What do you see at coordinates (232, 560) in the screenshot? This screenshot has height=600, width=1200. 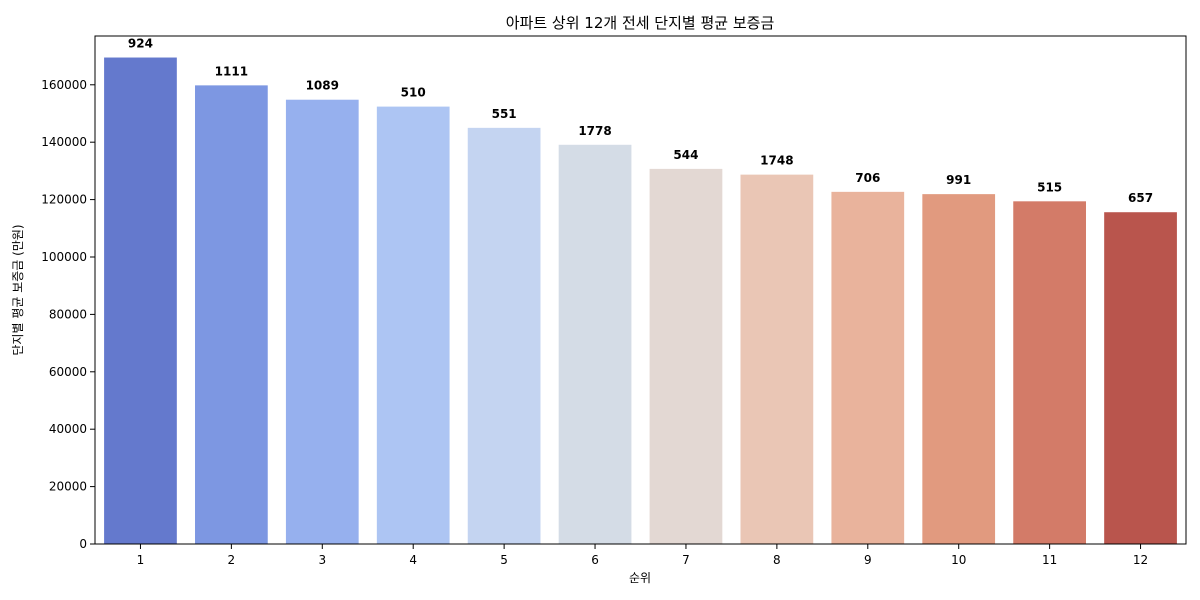 I see `x-tick-label-2: 2` at bounding box center [232, 560].